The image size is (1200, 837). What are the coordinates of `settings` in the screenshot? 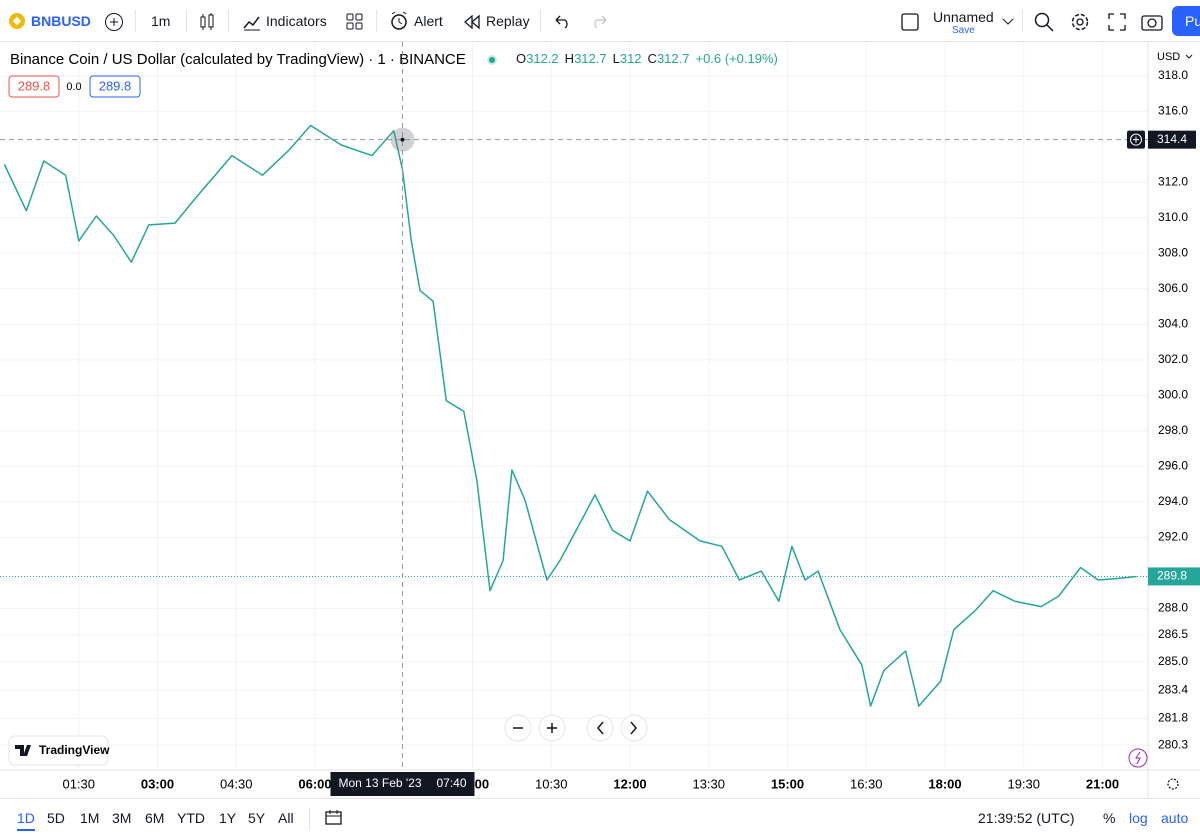 It's located at (1080, 22).